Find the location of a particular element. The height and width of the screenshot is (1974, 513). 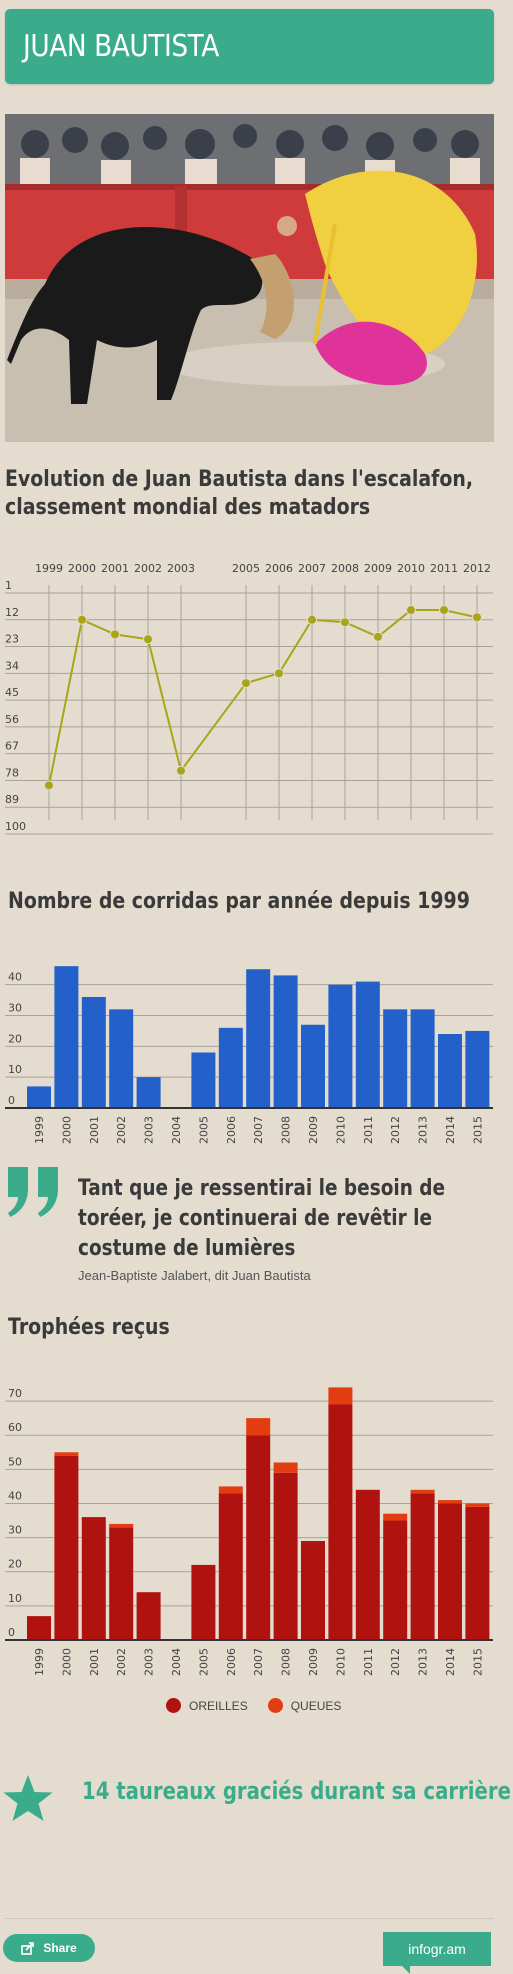

y-tick-label: 30 is located at coordinates (15, 1530).